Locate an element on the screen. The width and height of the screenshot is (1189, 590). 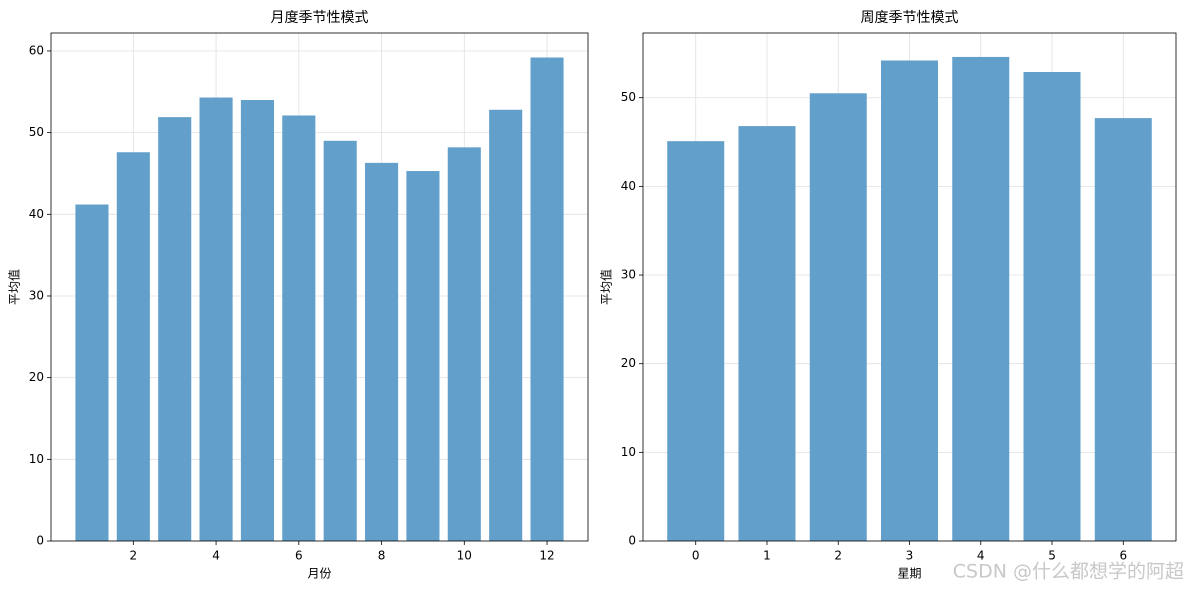
x-tick-label: 0 is located at coordinates (696, 556).